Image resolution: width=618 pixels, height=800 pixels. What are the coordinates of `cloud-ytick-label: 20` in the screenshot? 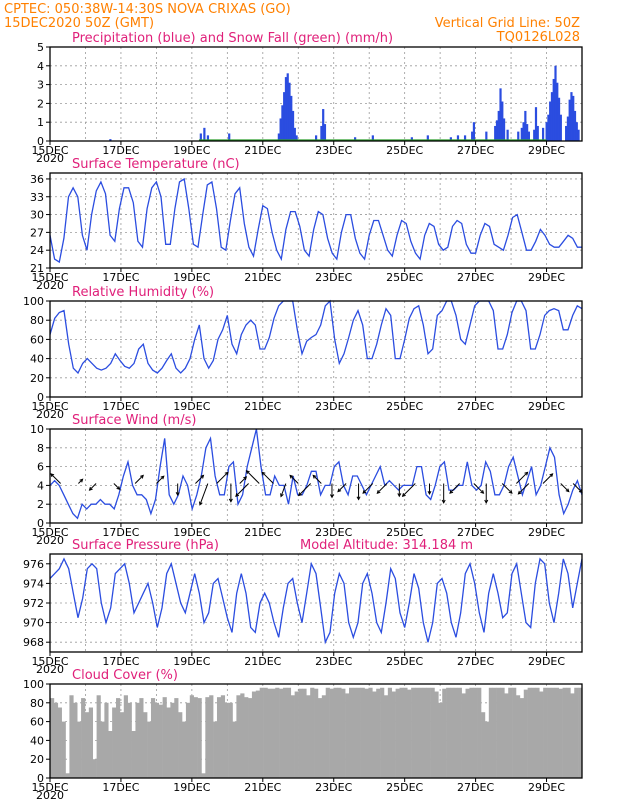 It's located at (37, 759).